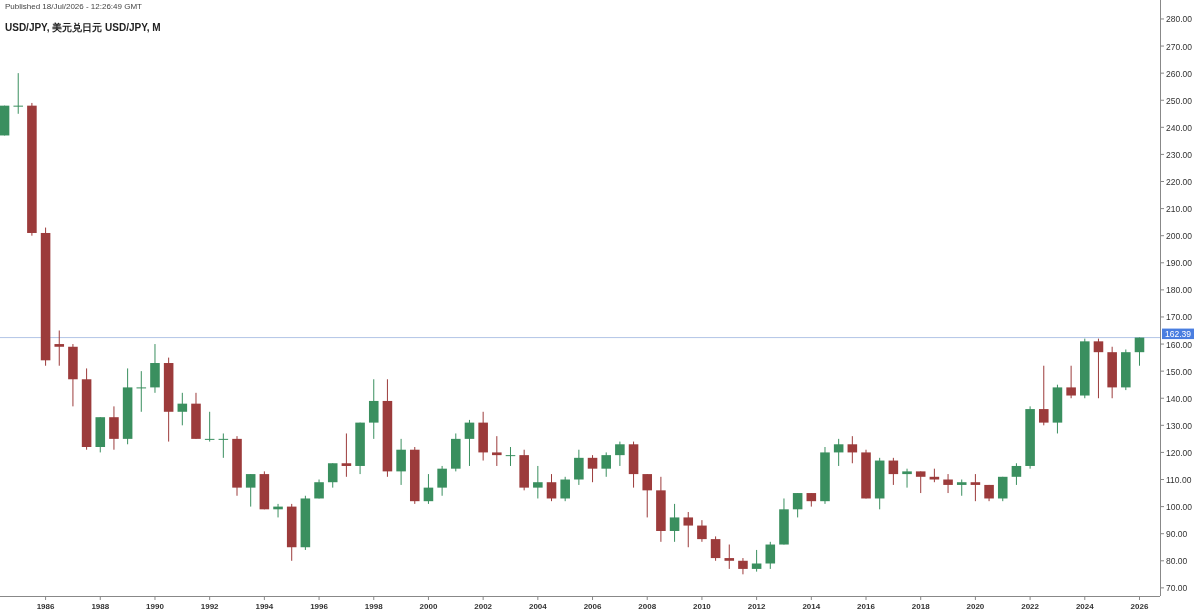  Describe the element at coordinates (1179, 182) in the screenshot. I see `y-tick-label: 220.00` at that location.